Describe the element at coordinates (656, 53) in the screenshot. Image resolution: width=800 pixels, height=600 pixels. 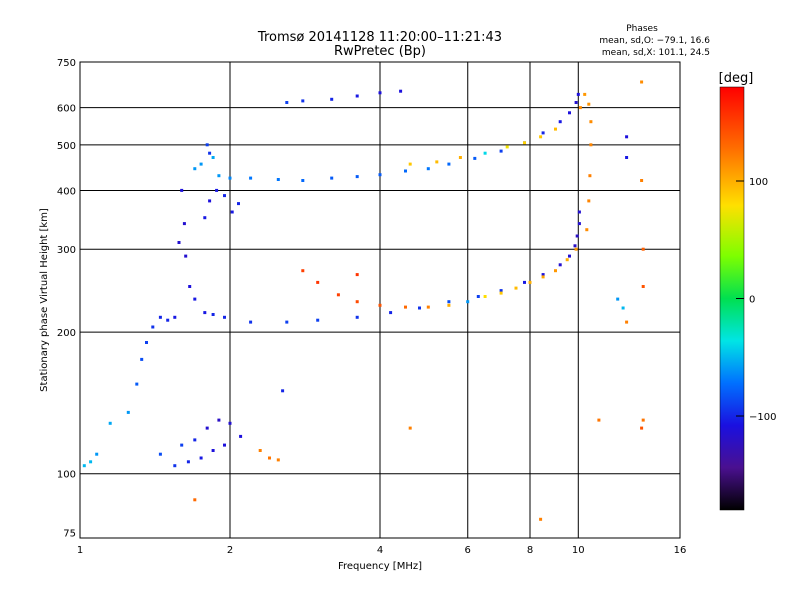
I see `phases-x-stats: mean, sd,X: 101.1, 24.5` at that location.